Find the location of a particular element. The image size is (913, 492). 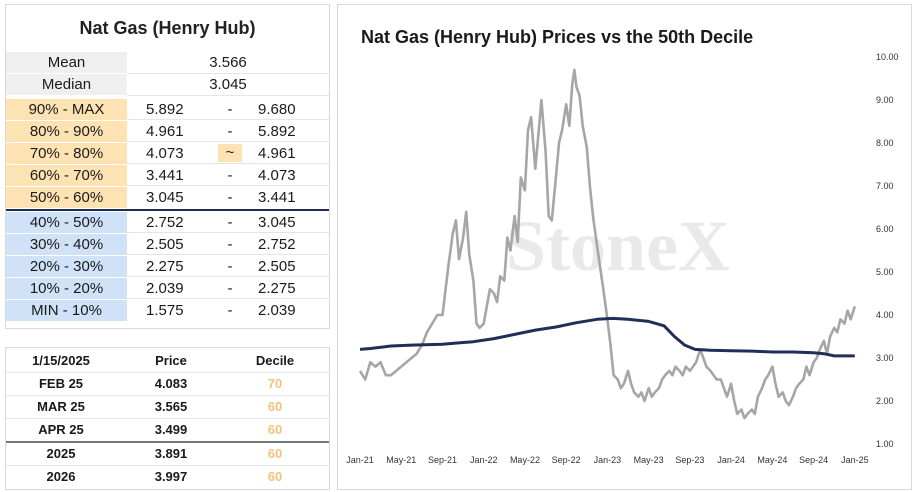

decile-row: 80% - 90% 4.961 - 5.892 is located at coordinates (167, 132).